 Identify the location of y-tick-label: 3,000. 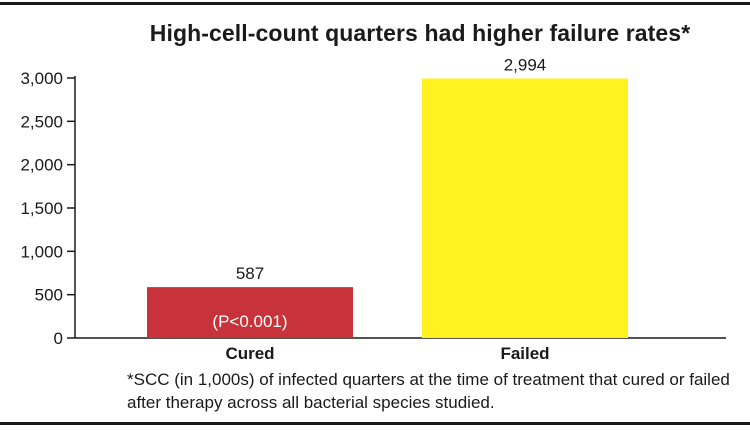
(41, 78).